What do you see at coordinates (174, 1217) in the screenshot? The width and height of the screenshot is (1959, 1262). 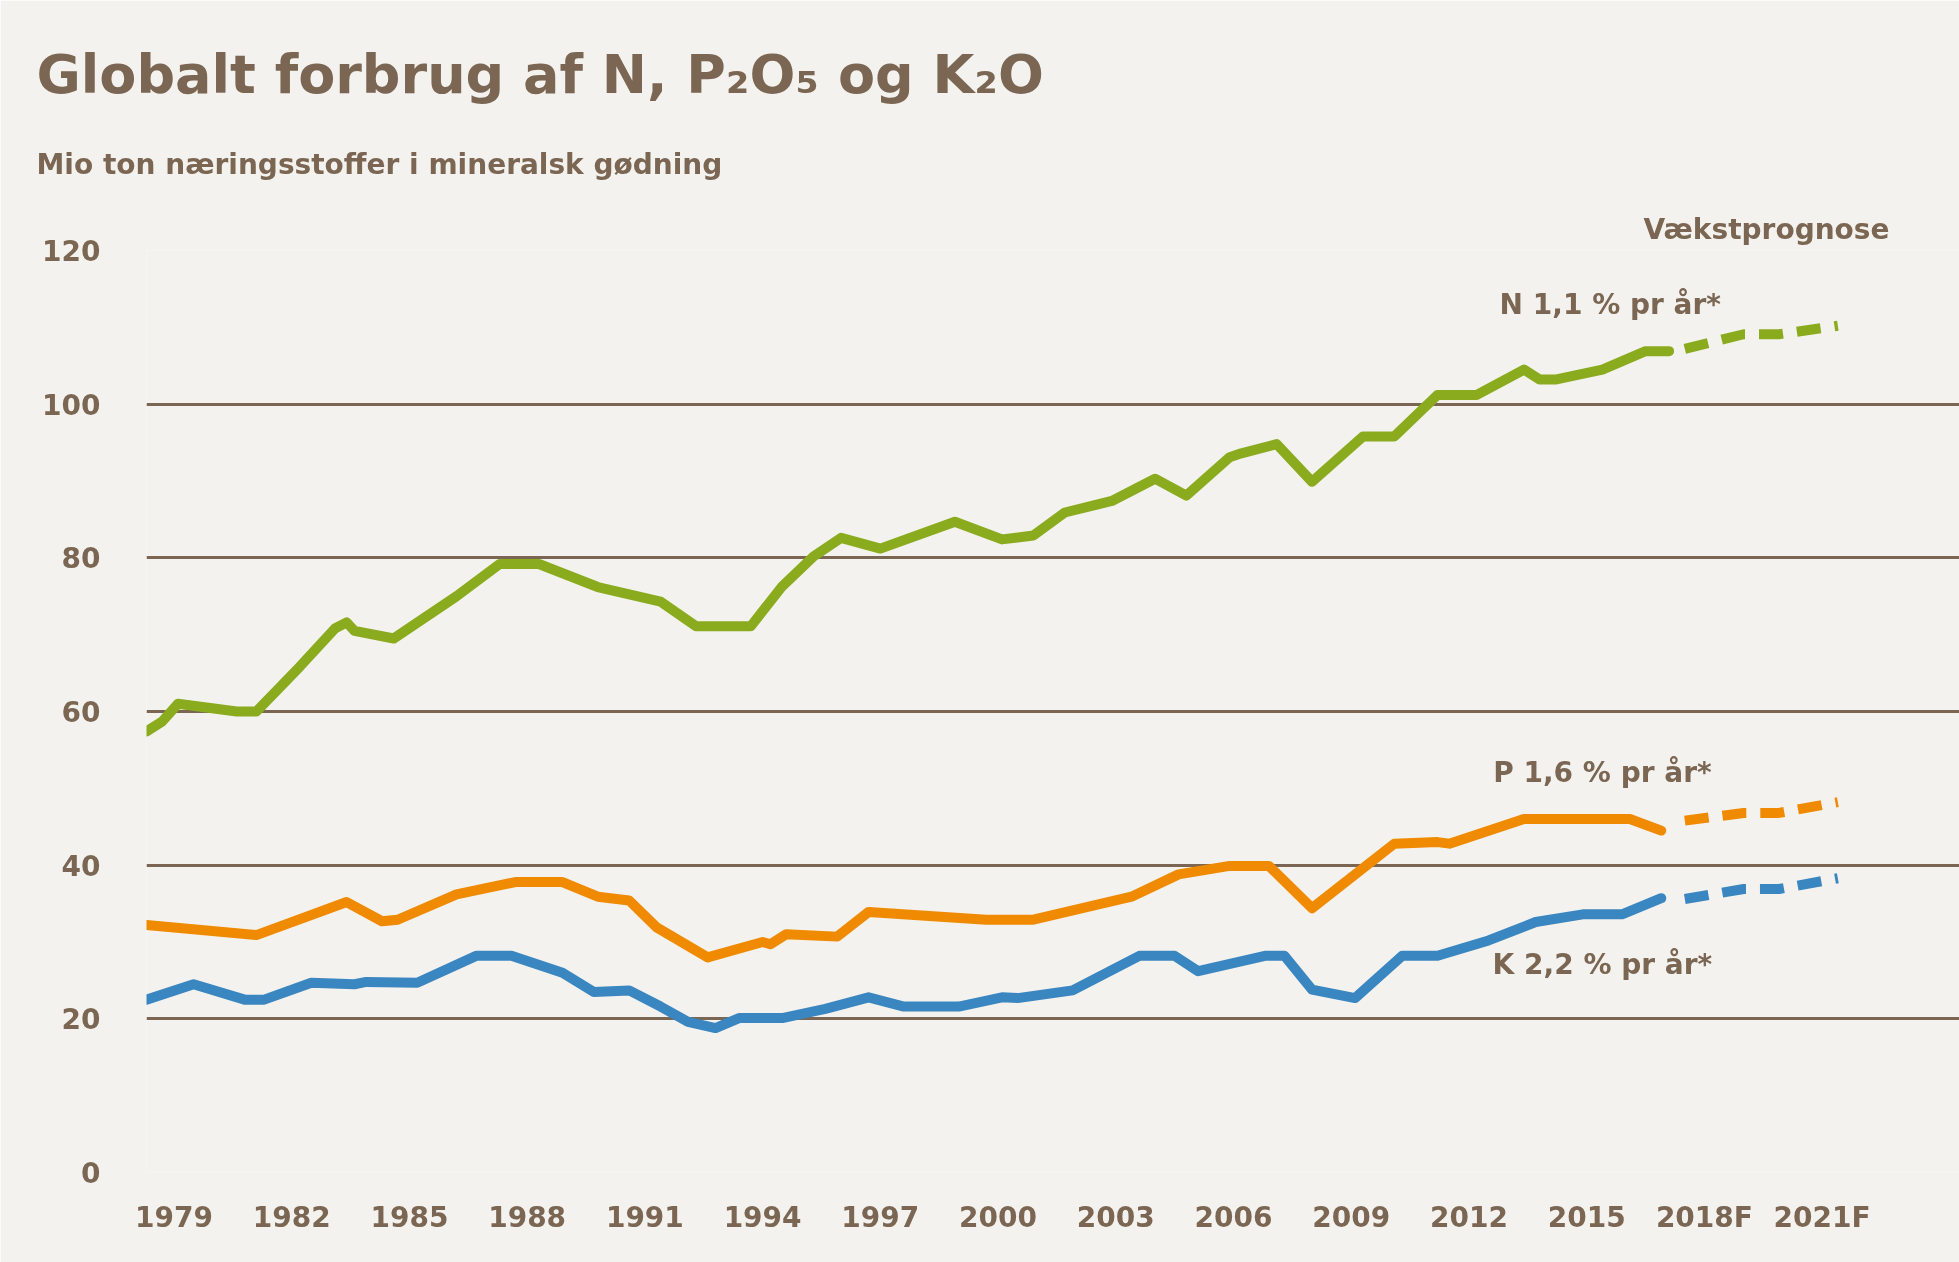 I see `x-tick-label: 1979` at bounding box center [174, 1217].